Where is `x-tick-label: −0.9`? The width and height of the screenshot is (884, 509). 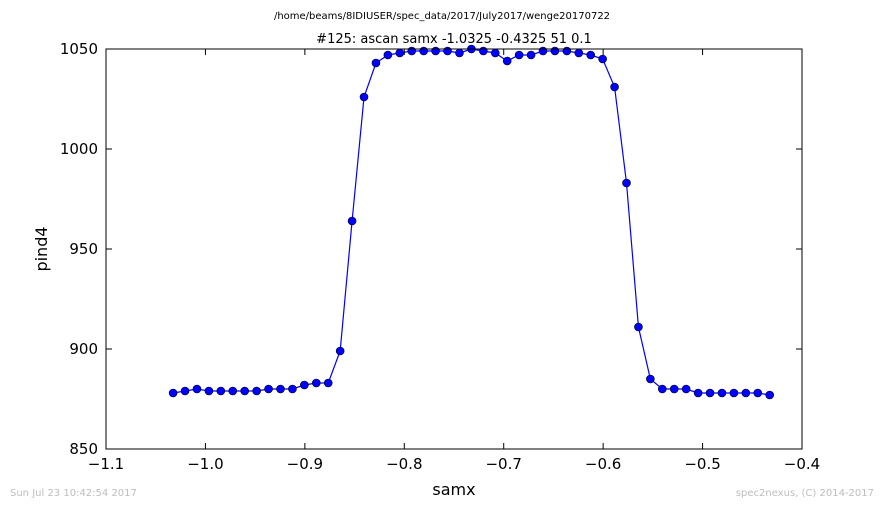
x-tick-label: −0.9 is located at coordinates (305, 464).